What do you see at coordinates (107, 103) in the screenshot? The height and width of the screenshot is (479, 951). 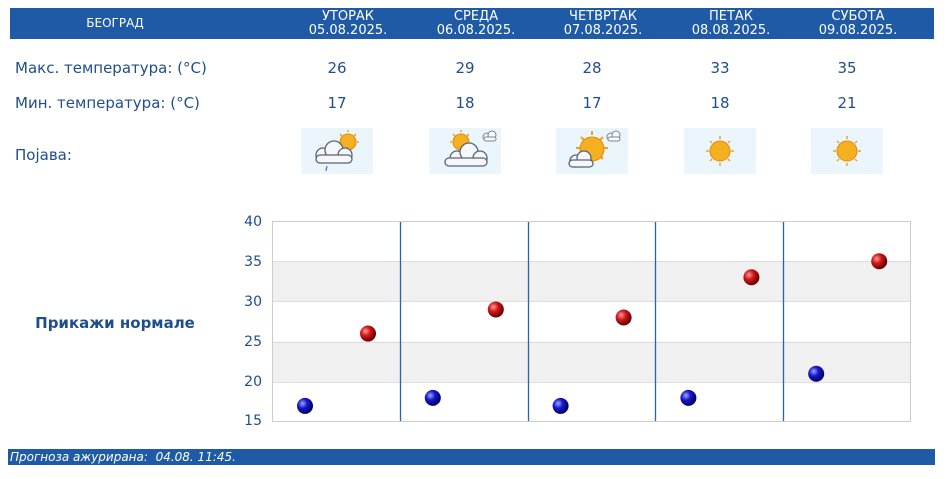 I see `min-temp-label: Мин. температура: (°C)` at bounding box center [107, 103].